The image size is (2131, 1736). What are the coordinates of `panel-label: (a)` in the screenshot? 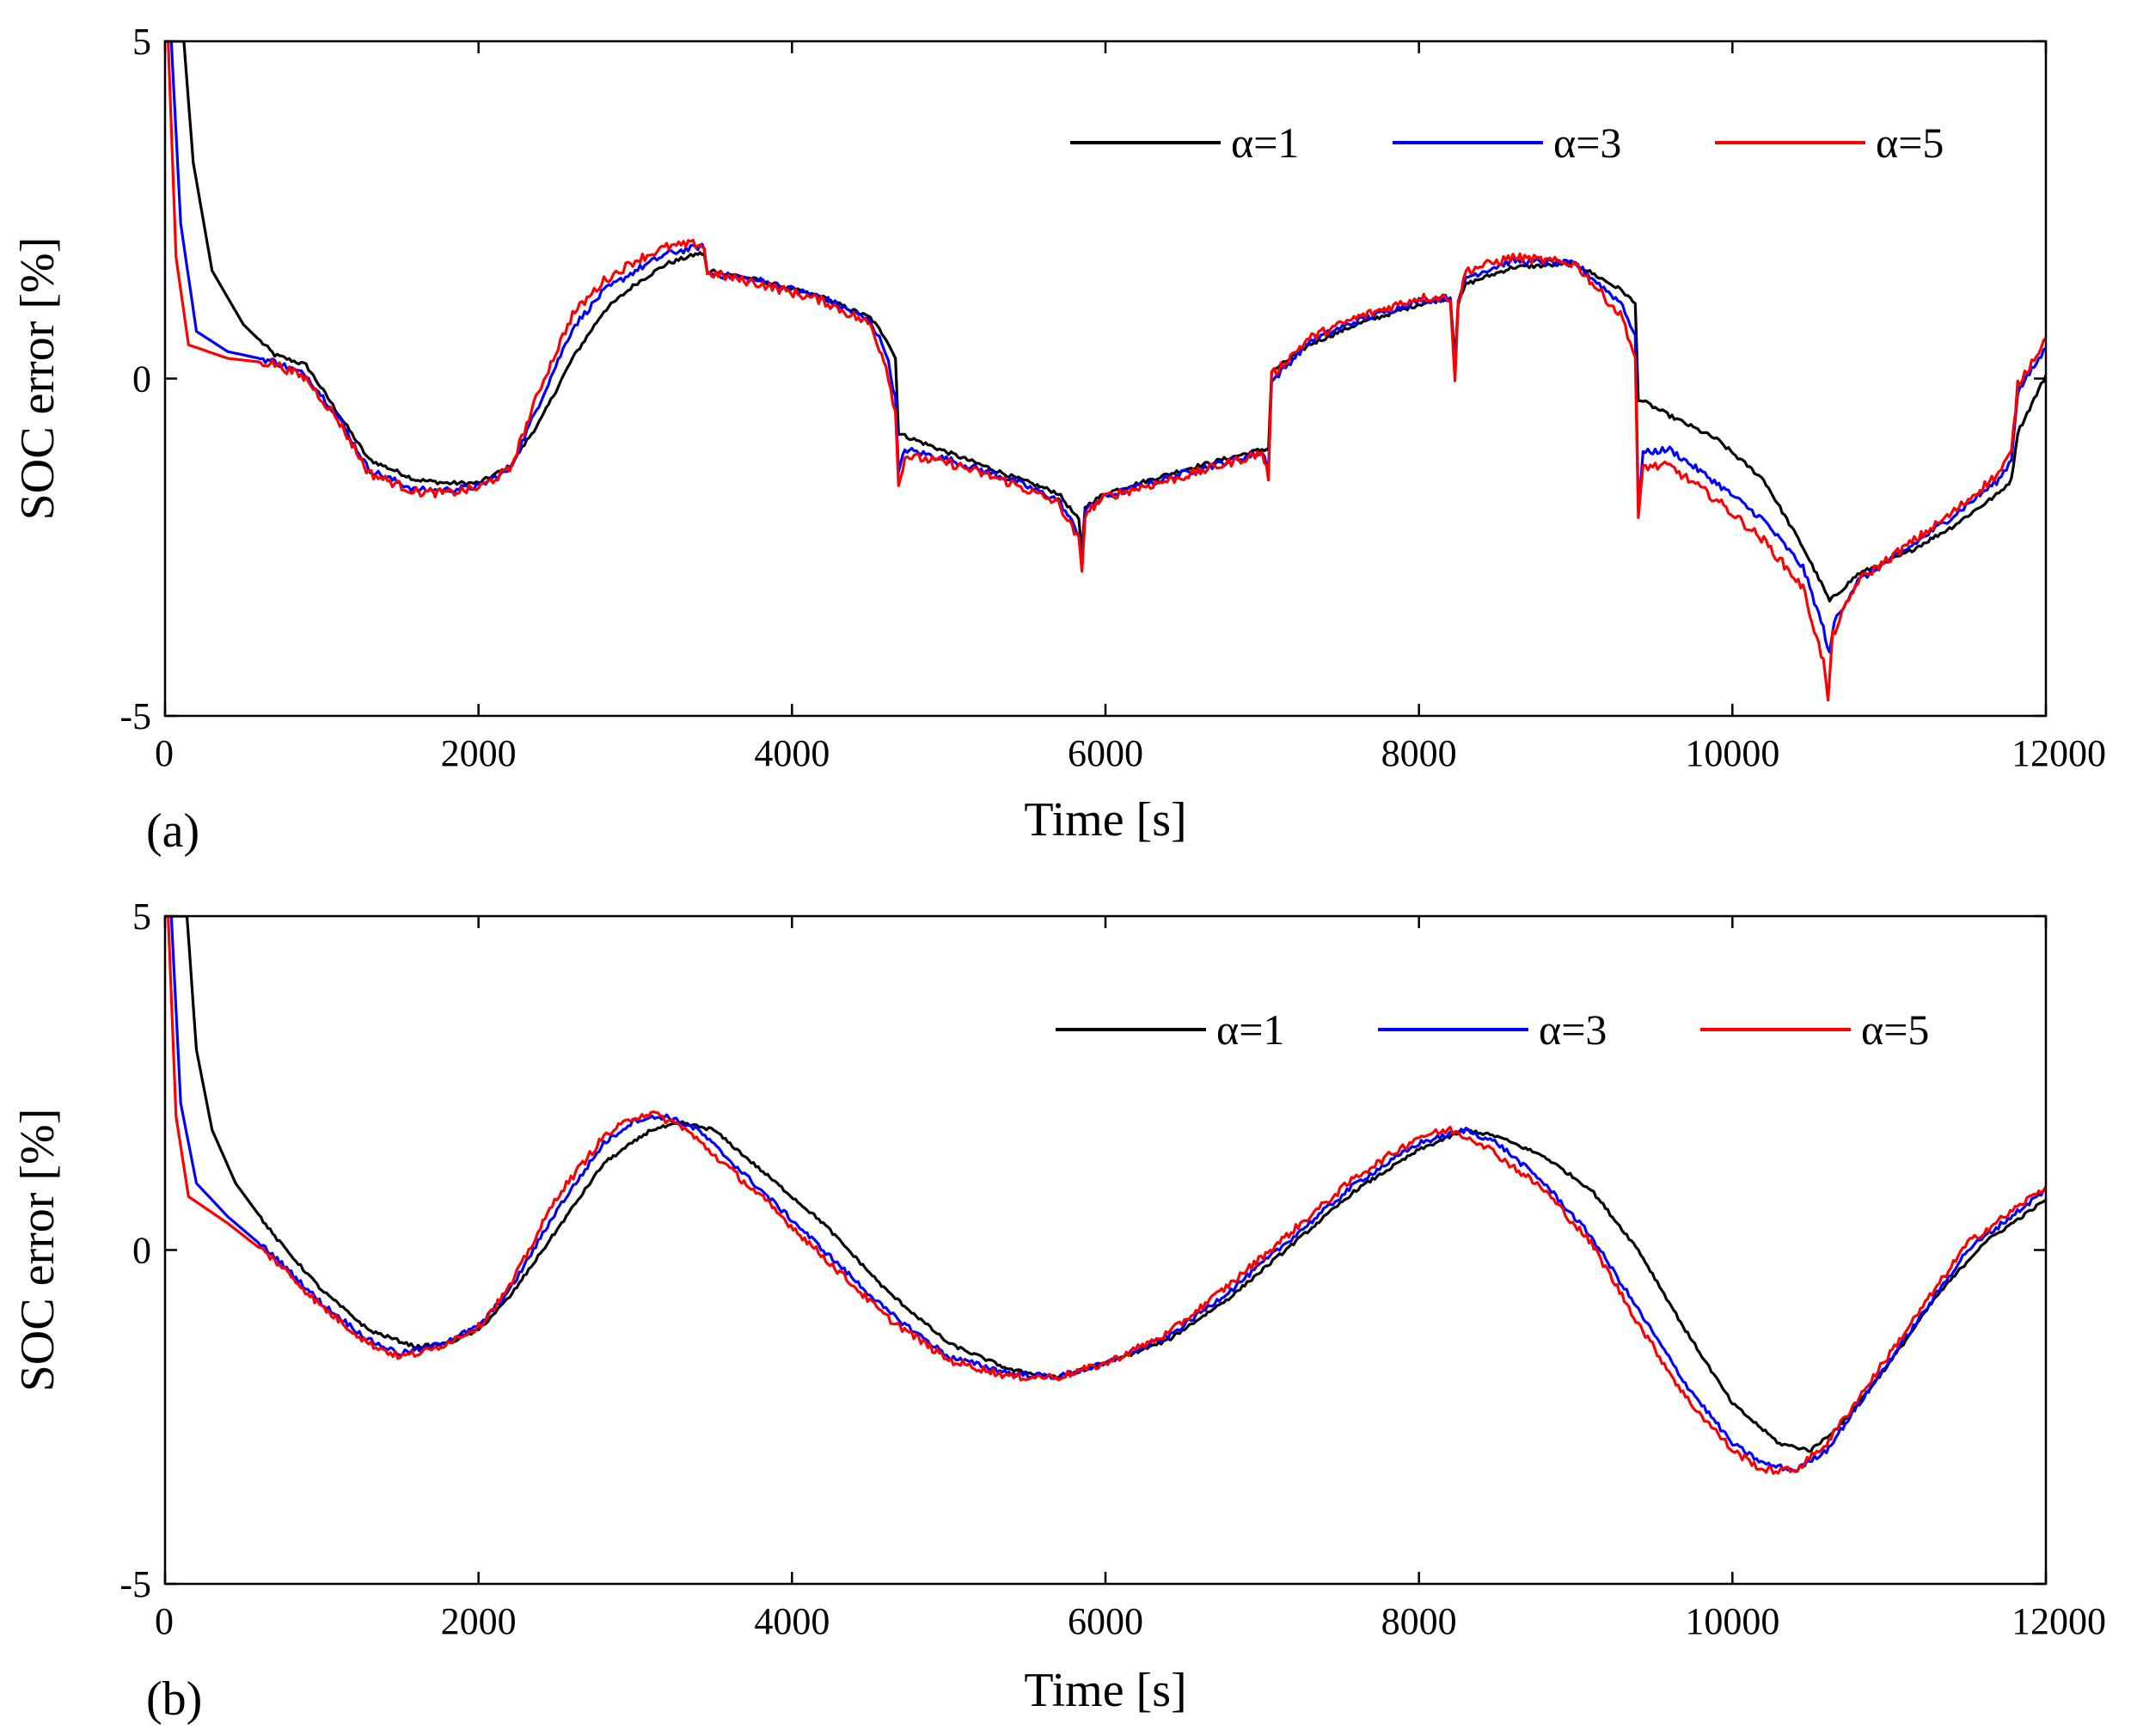 It's located at (172, 831).